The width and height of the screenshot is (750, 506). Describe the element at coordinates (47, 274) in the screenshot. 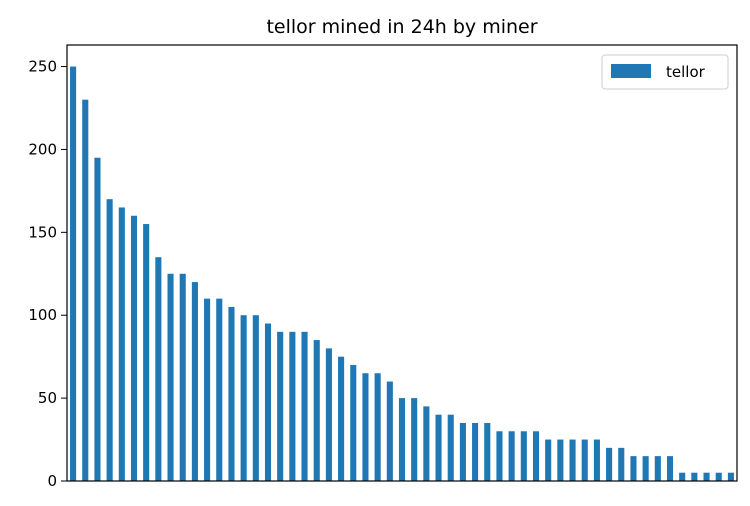

I see `y-axis-ticks: 0 50 100 150 200 250` at that location.